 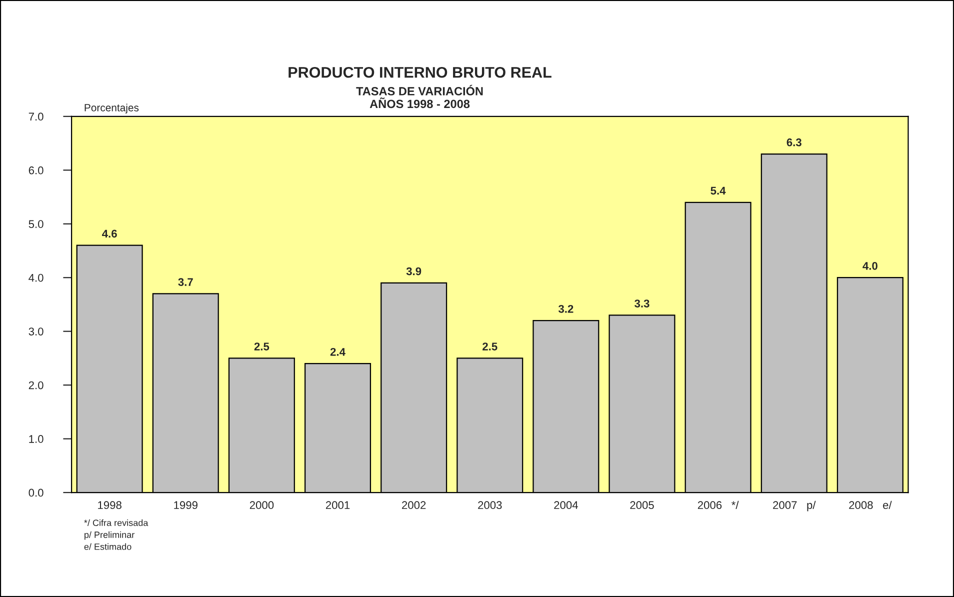 I want to click on x-tick-label: 2007 p/, so click(x=794, y=506).